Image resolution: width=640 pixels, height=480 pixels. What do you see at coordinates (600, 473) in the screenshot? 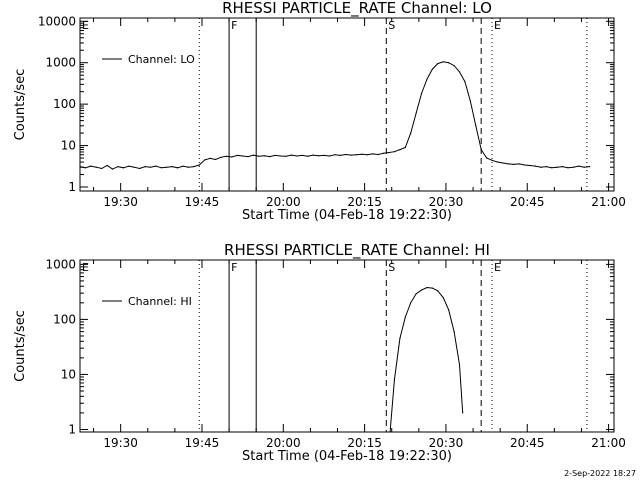
I see `footer-timestamp: 2-Sep-2022 18:27` at bounding box center [600, 473].